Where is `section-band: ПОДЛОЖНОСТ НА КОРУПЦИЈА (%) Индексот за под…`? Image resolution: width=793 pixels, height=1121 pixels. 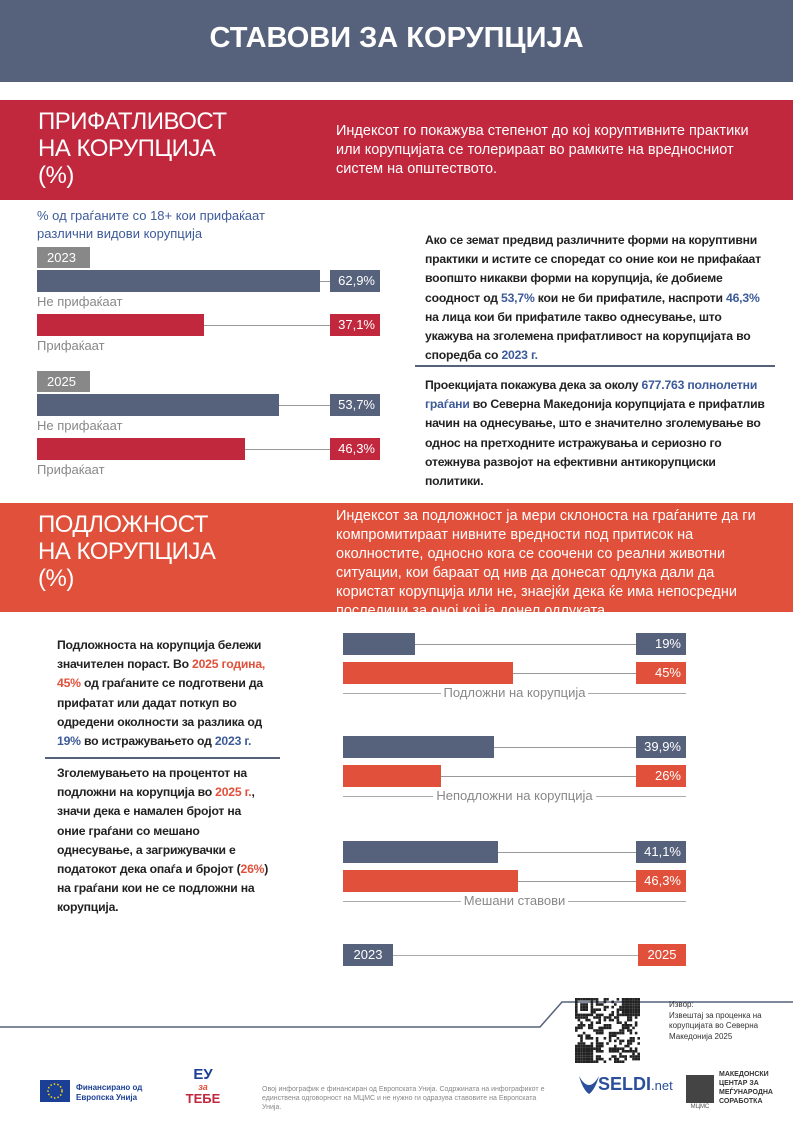
section-band: ПОДЛОЖНОСТ НА КОРУПЦИЈА (%) Индексот за под… is located at coordinates (396, 561).